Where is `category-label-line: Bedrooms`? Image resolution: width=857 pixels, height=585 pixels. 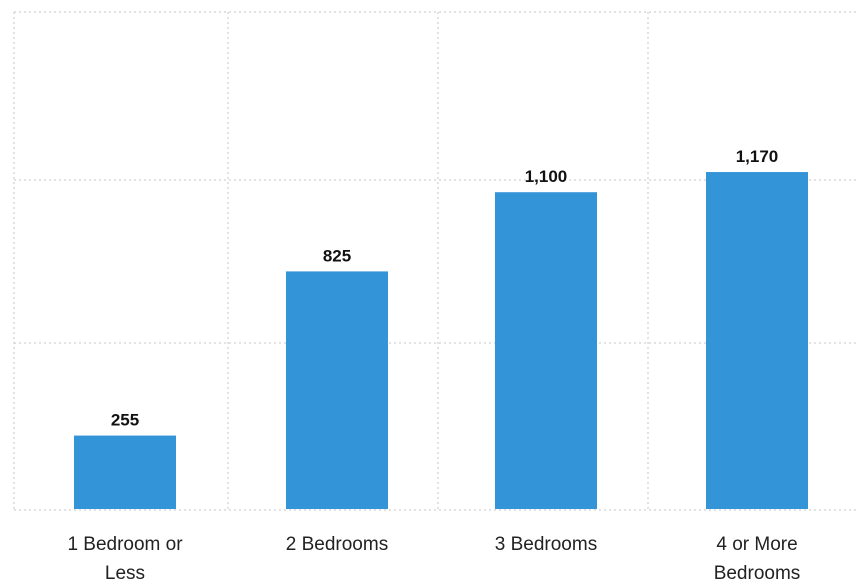 category-label-line: Bedrooms is located at coordinates (757, 573).